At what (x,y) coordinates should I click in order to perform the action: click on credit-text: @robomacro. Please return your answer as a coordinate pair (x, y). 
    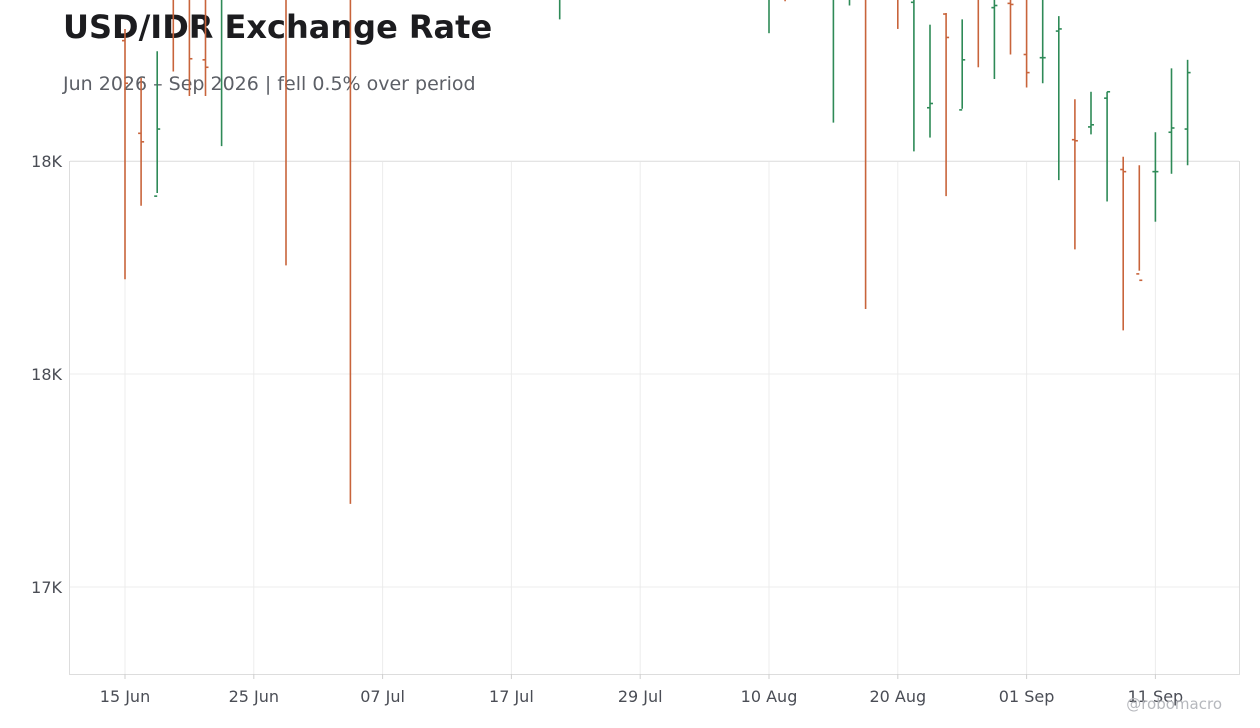
    Looking at the image, I should click on (1174, 704).